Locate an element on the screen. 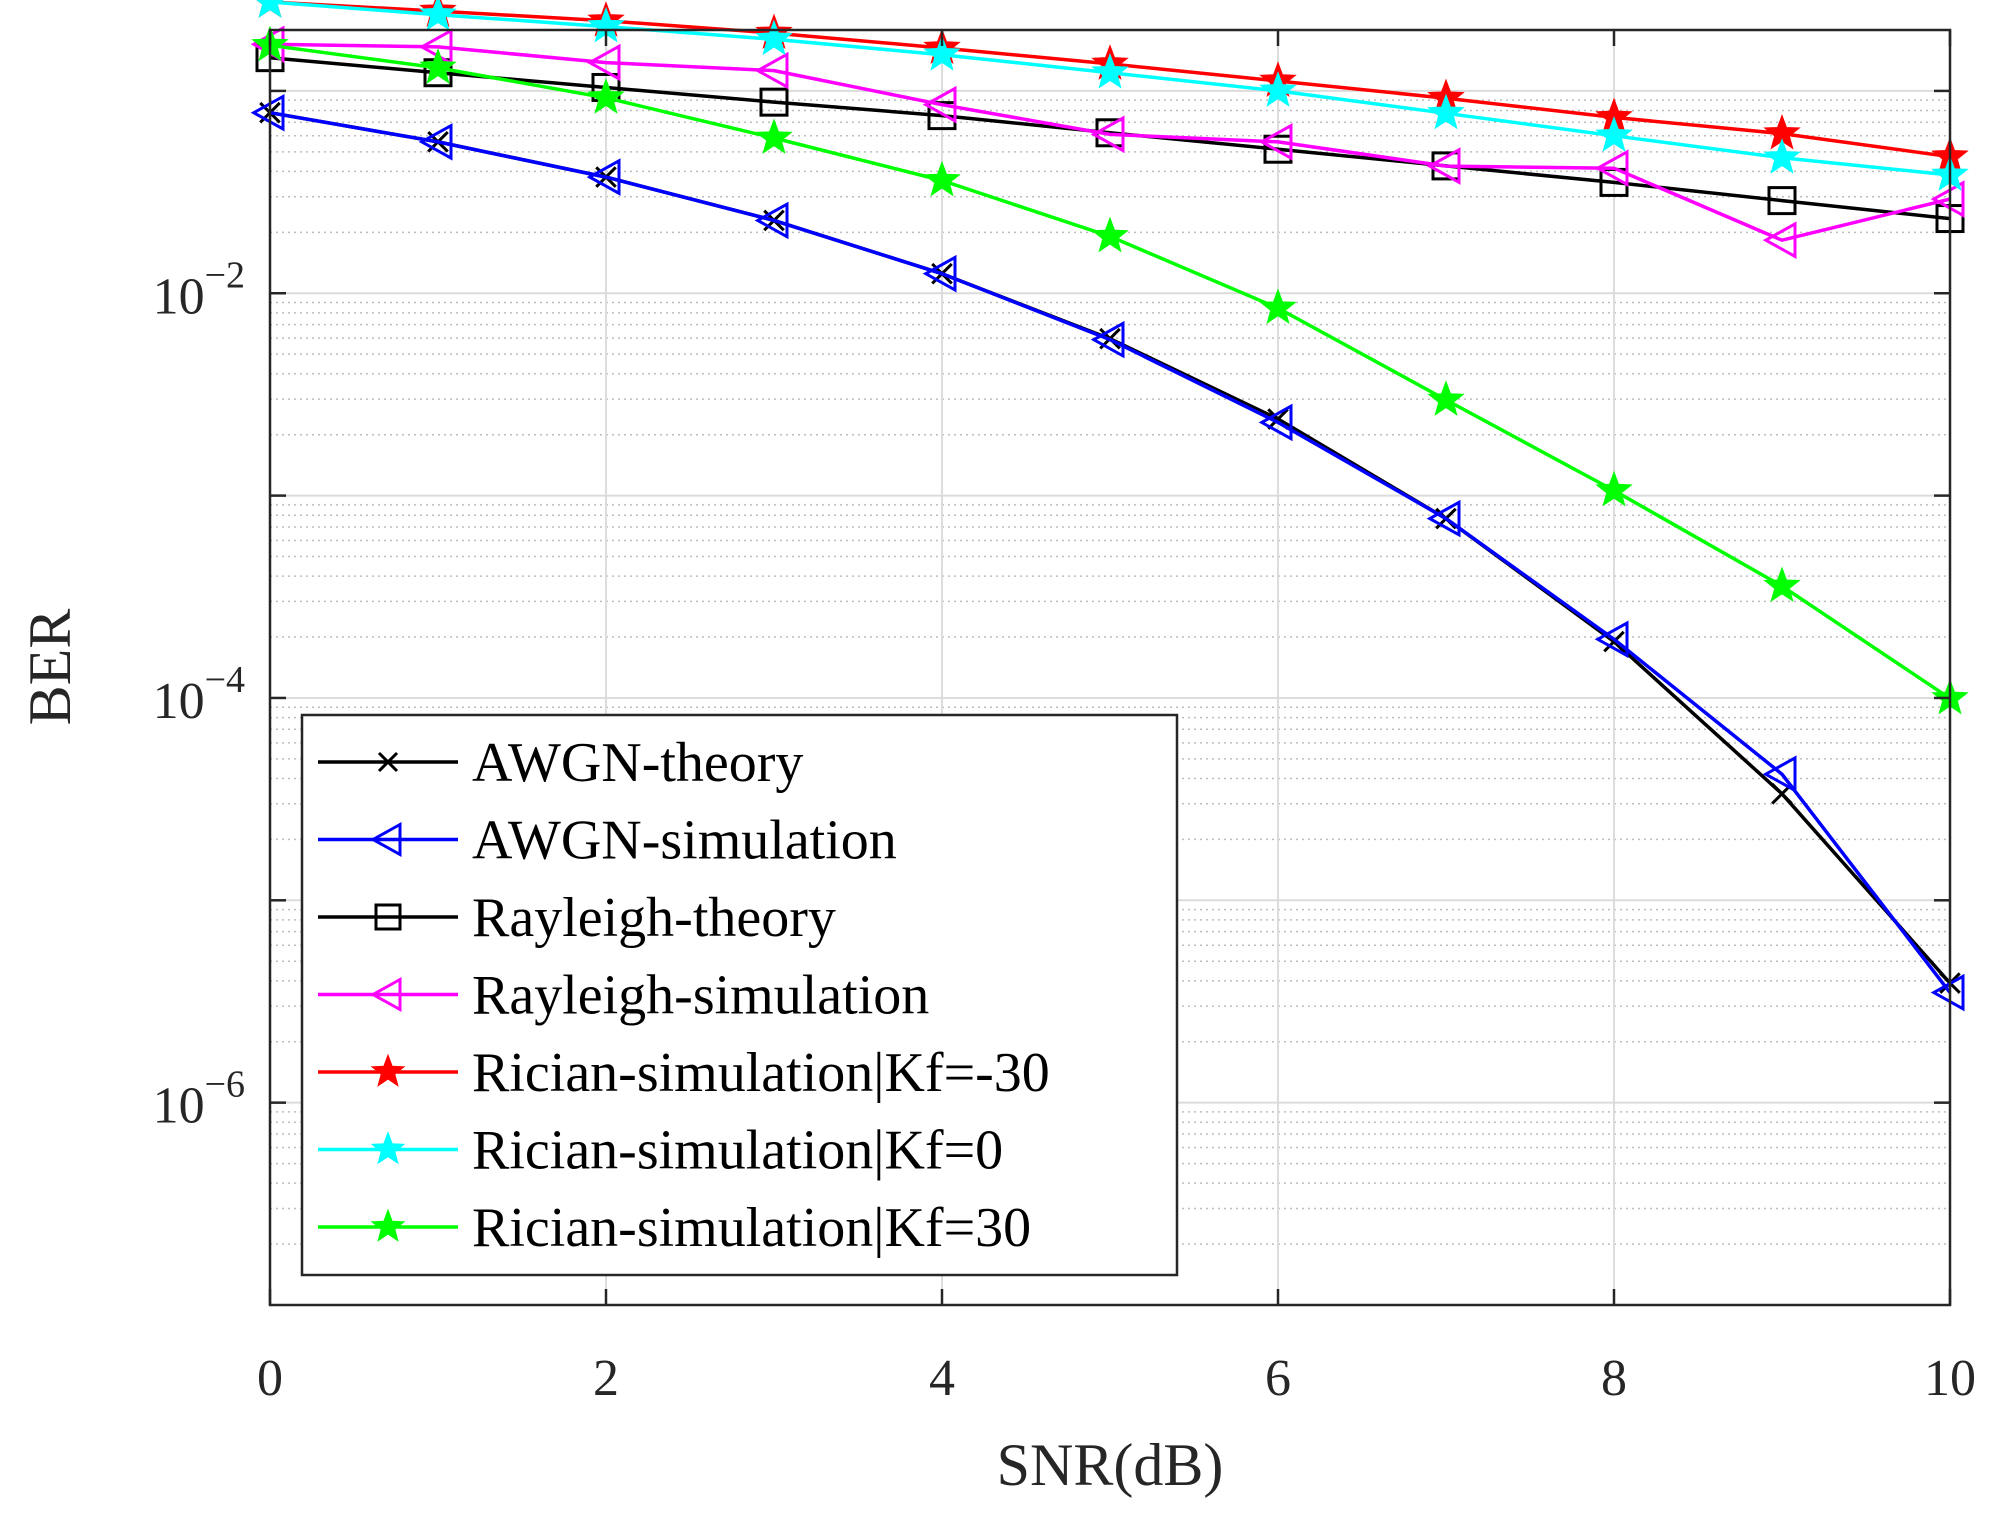 This screenshot has width=2001, height=1515. legend-entry-rician-simulation-kf-30: Rician-simulation|Kf=-30 is located at coordinates (684, 1073).